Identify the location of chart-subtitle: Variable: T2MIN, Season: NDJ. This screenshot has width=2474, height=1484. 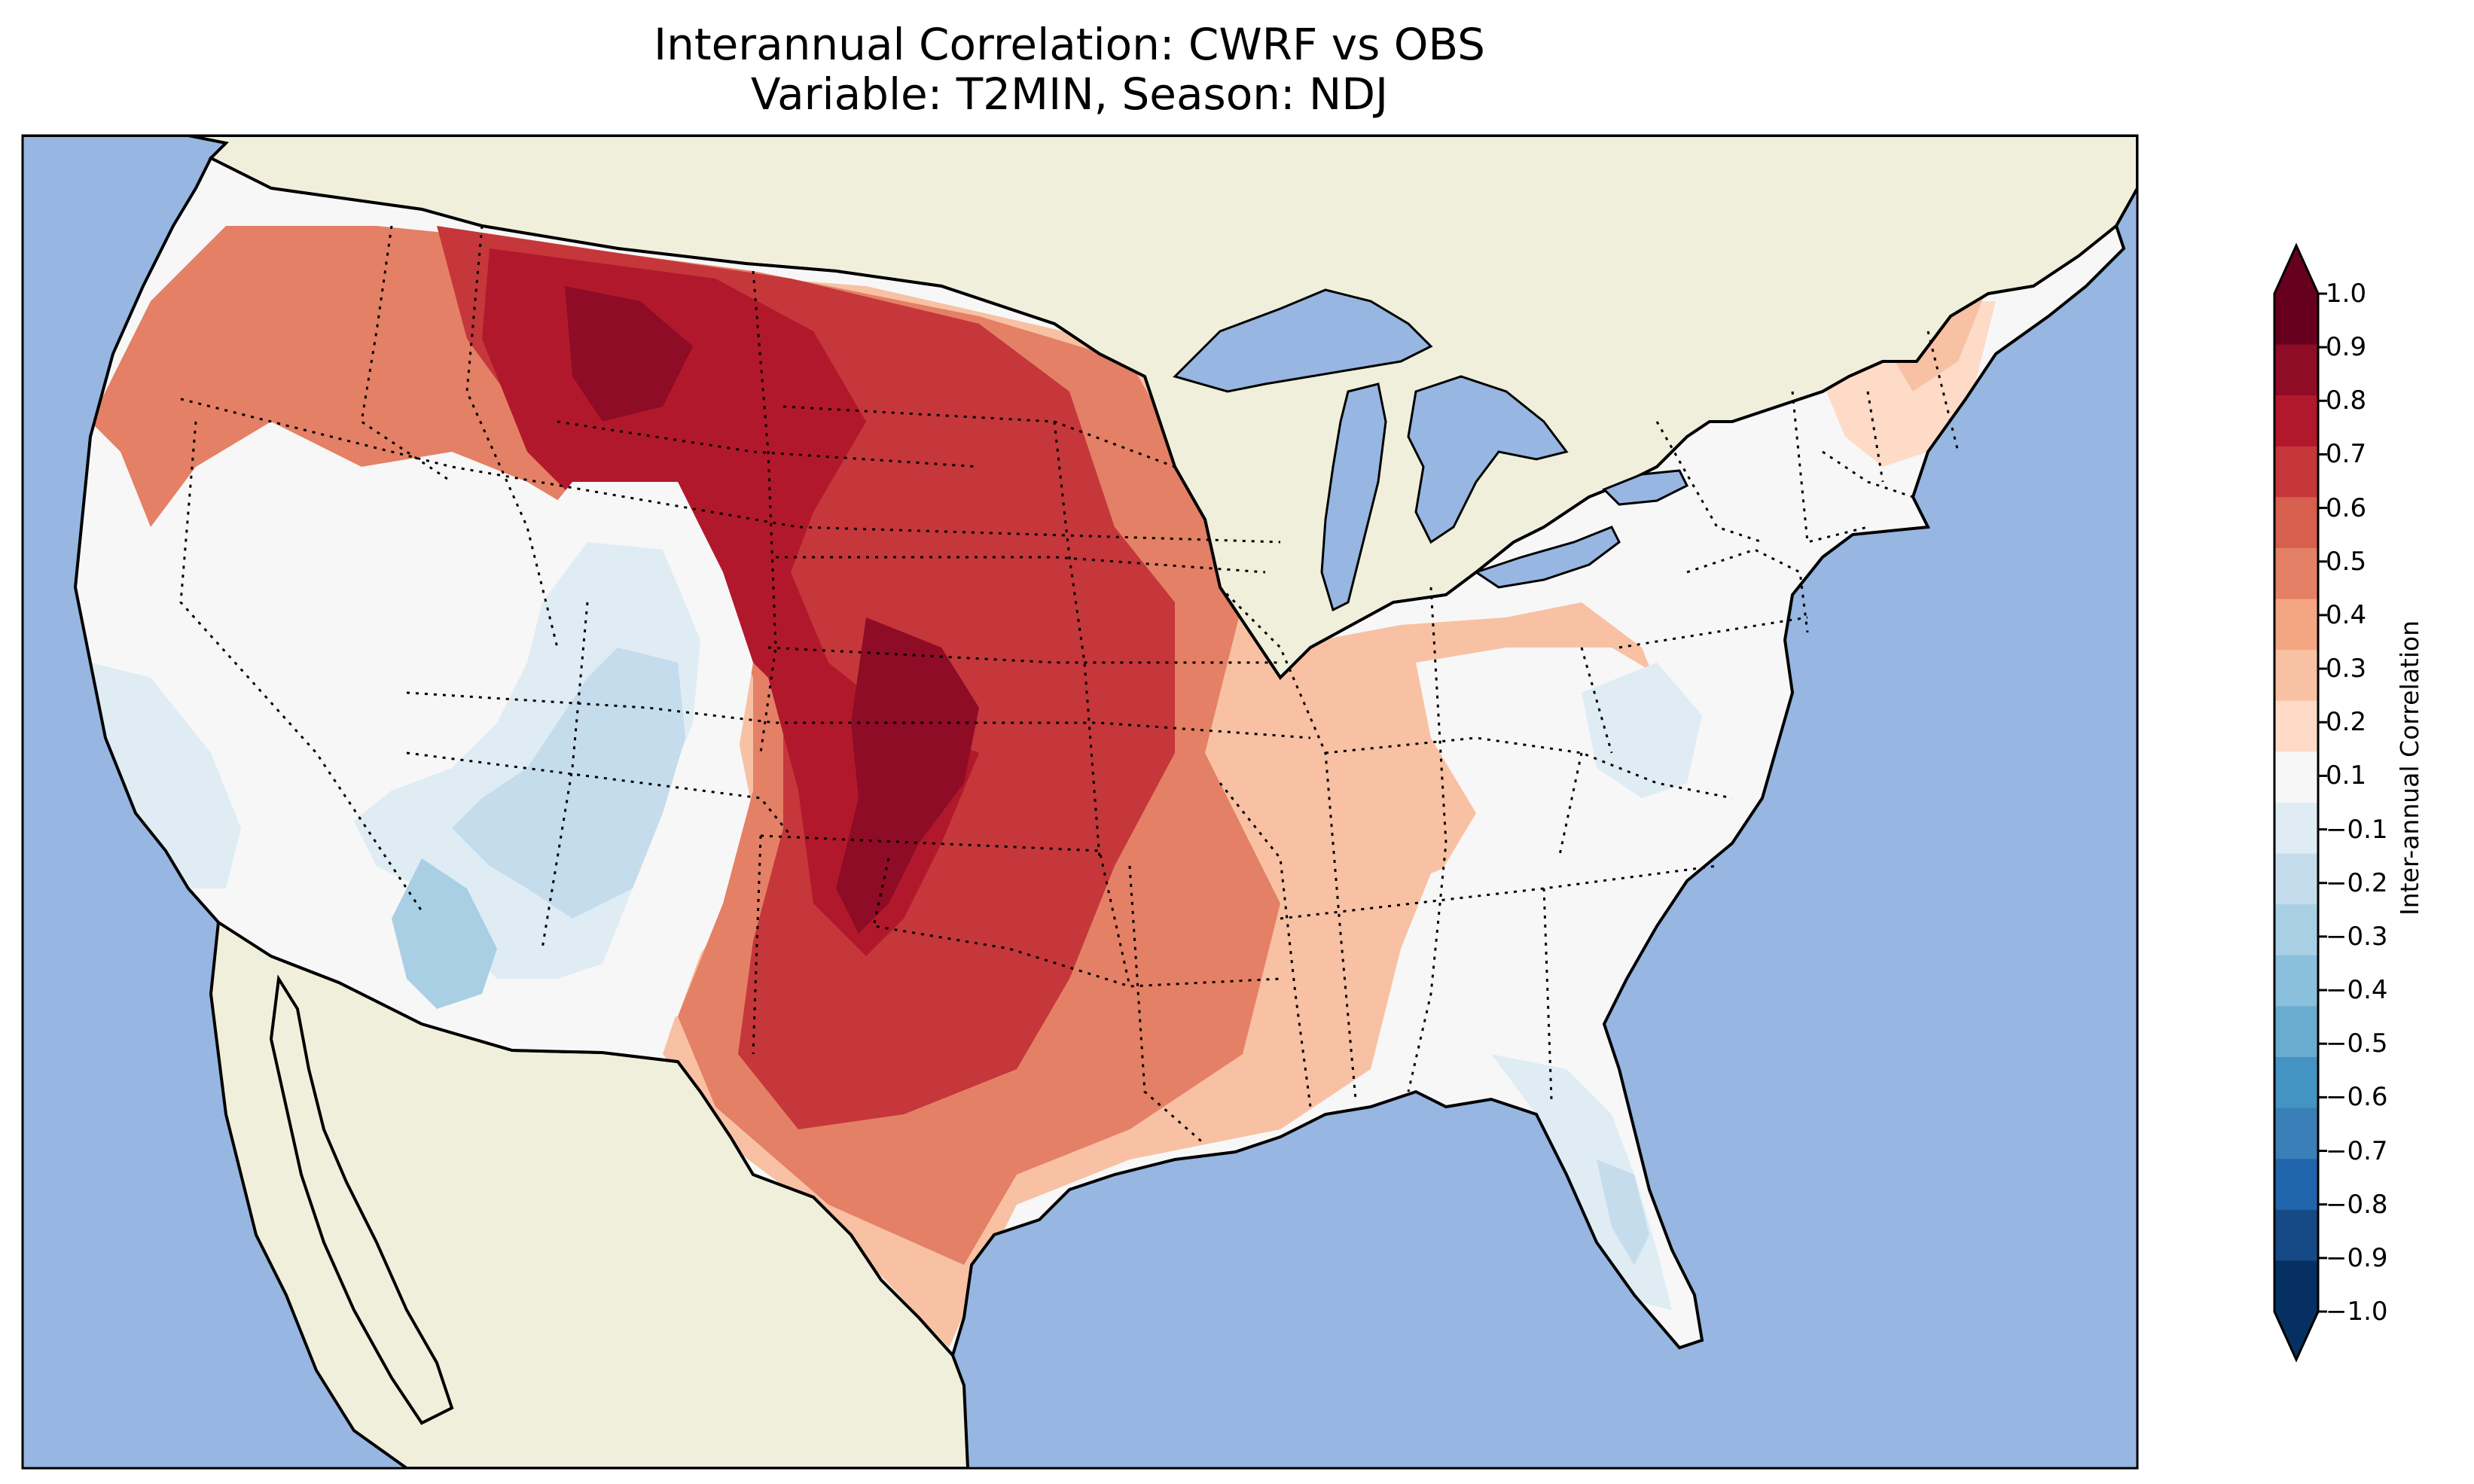
(1069, 94).